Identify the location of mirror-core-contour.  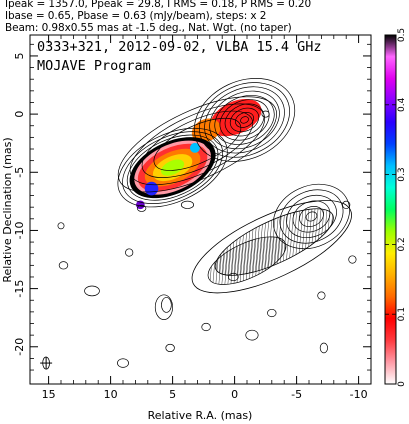
(311, 216).